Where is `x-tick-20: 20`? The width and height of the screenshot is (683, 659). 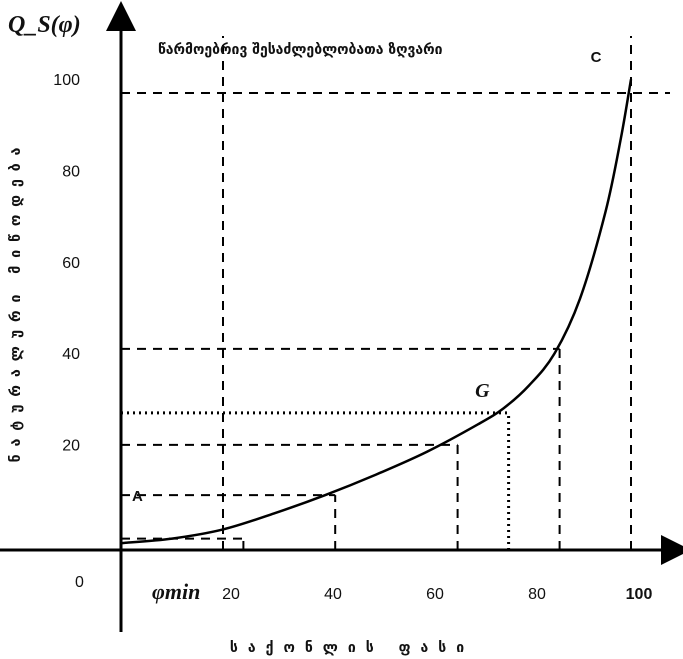 x-tick-20: 20 is located at coordinates (231, 594).